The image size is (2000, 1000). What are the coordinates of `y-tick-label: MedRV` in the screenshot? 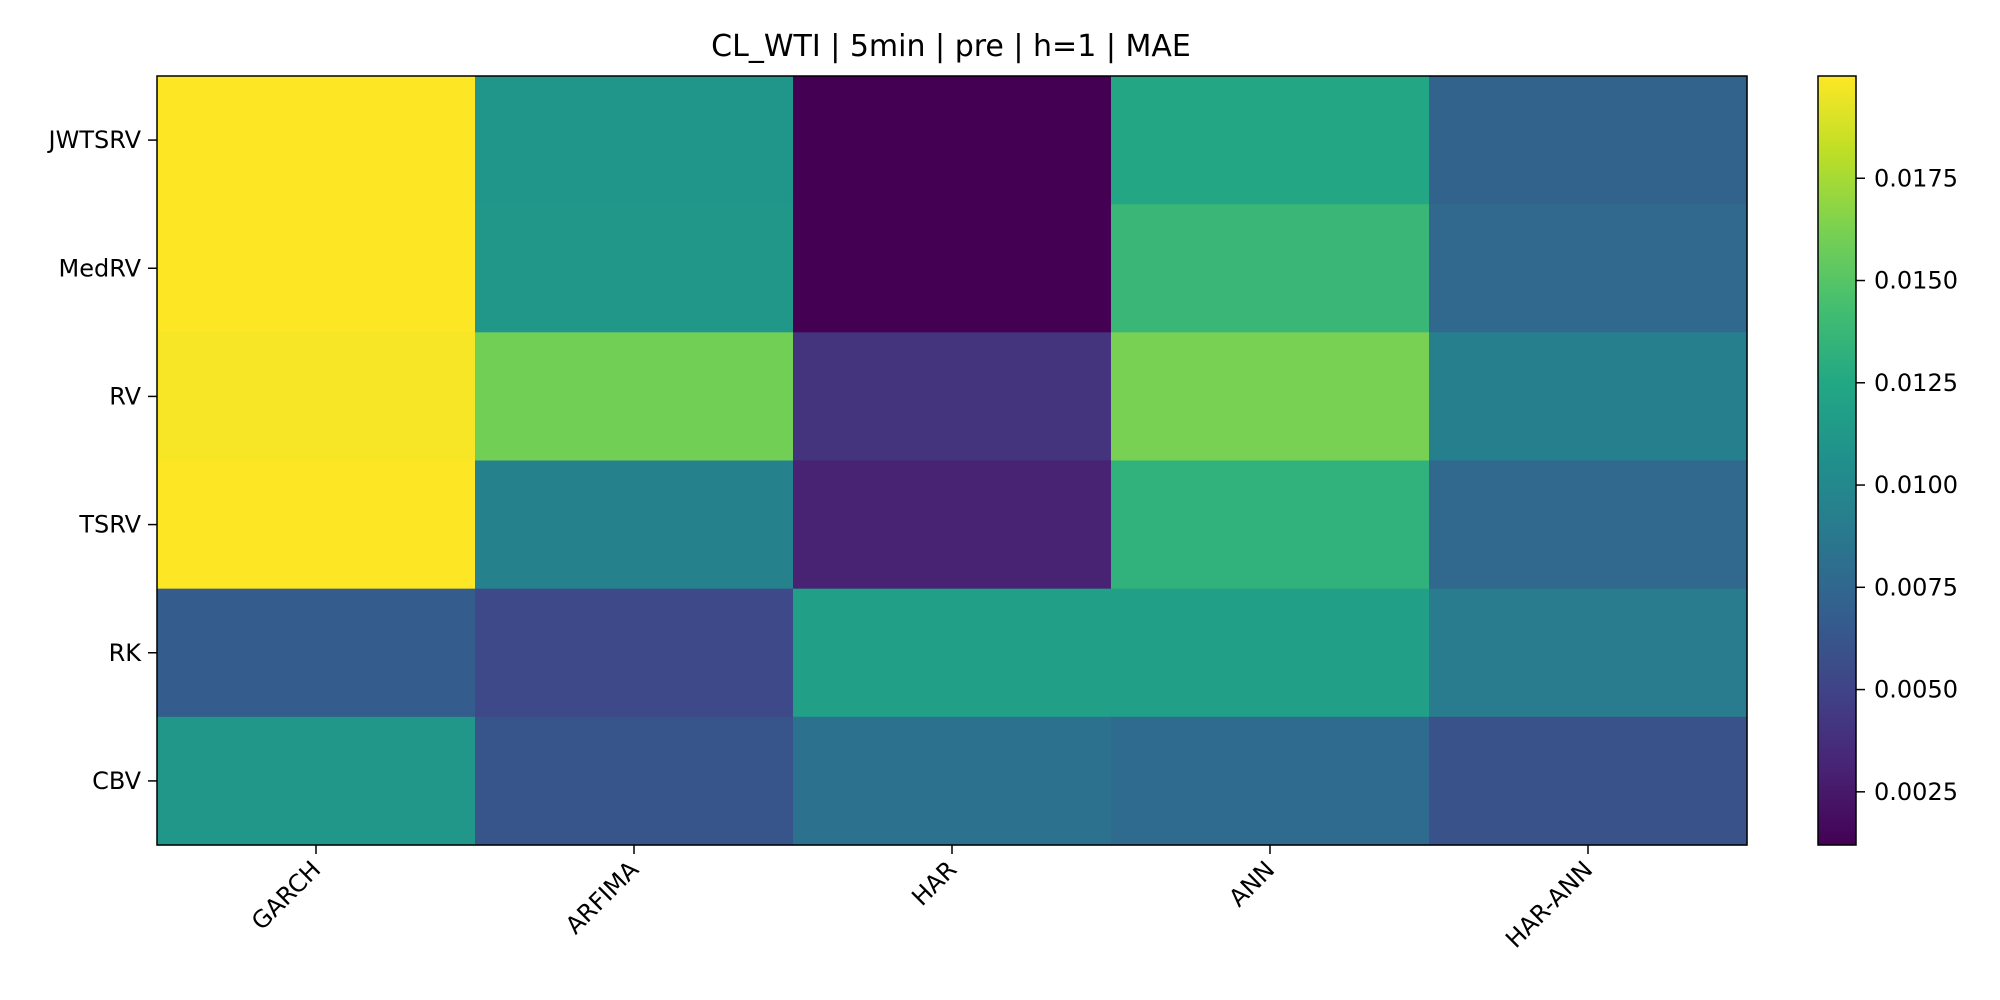 It's located at (100, 268).